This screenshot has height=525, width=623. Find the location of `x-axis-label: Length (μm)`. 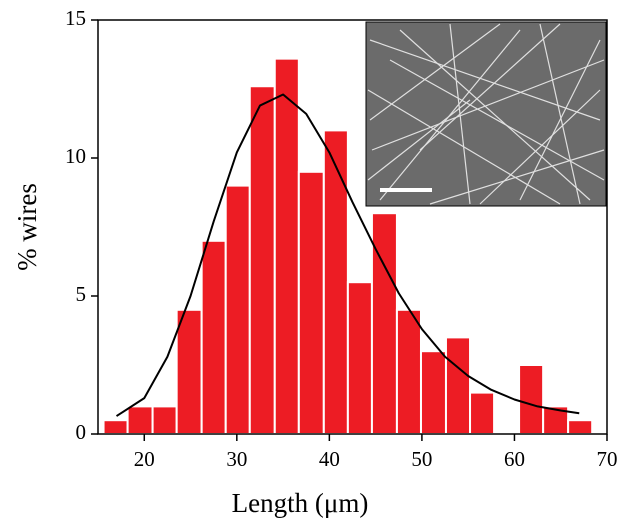

x-axis-label: Length (μm) is located at coordinates (300, 503).